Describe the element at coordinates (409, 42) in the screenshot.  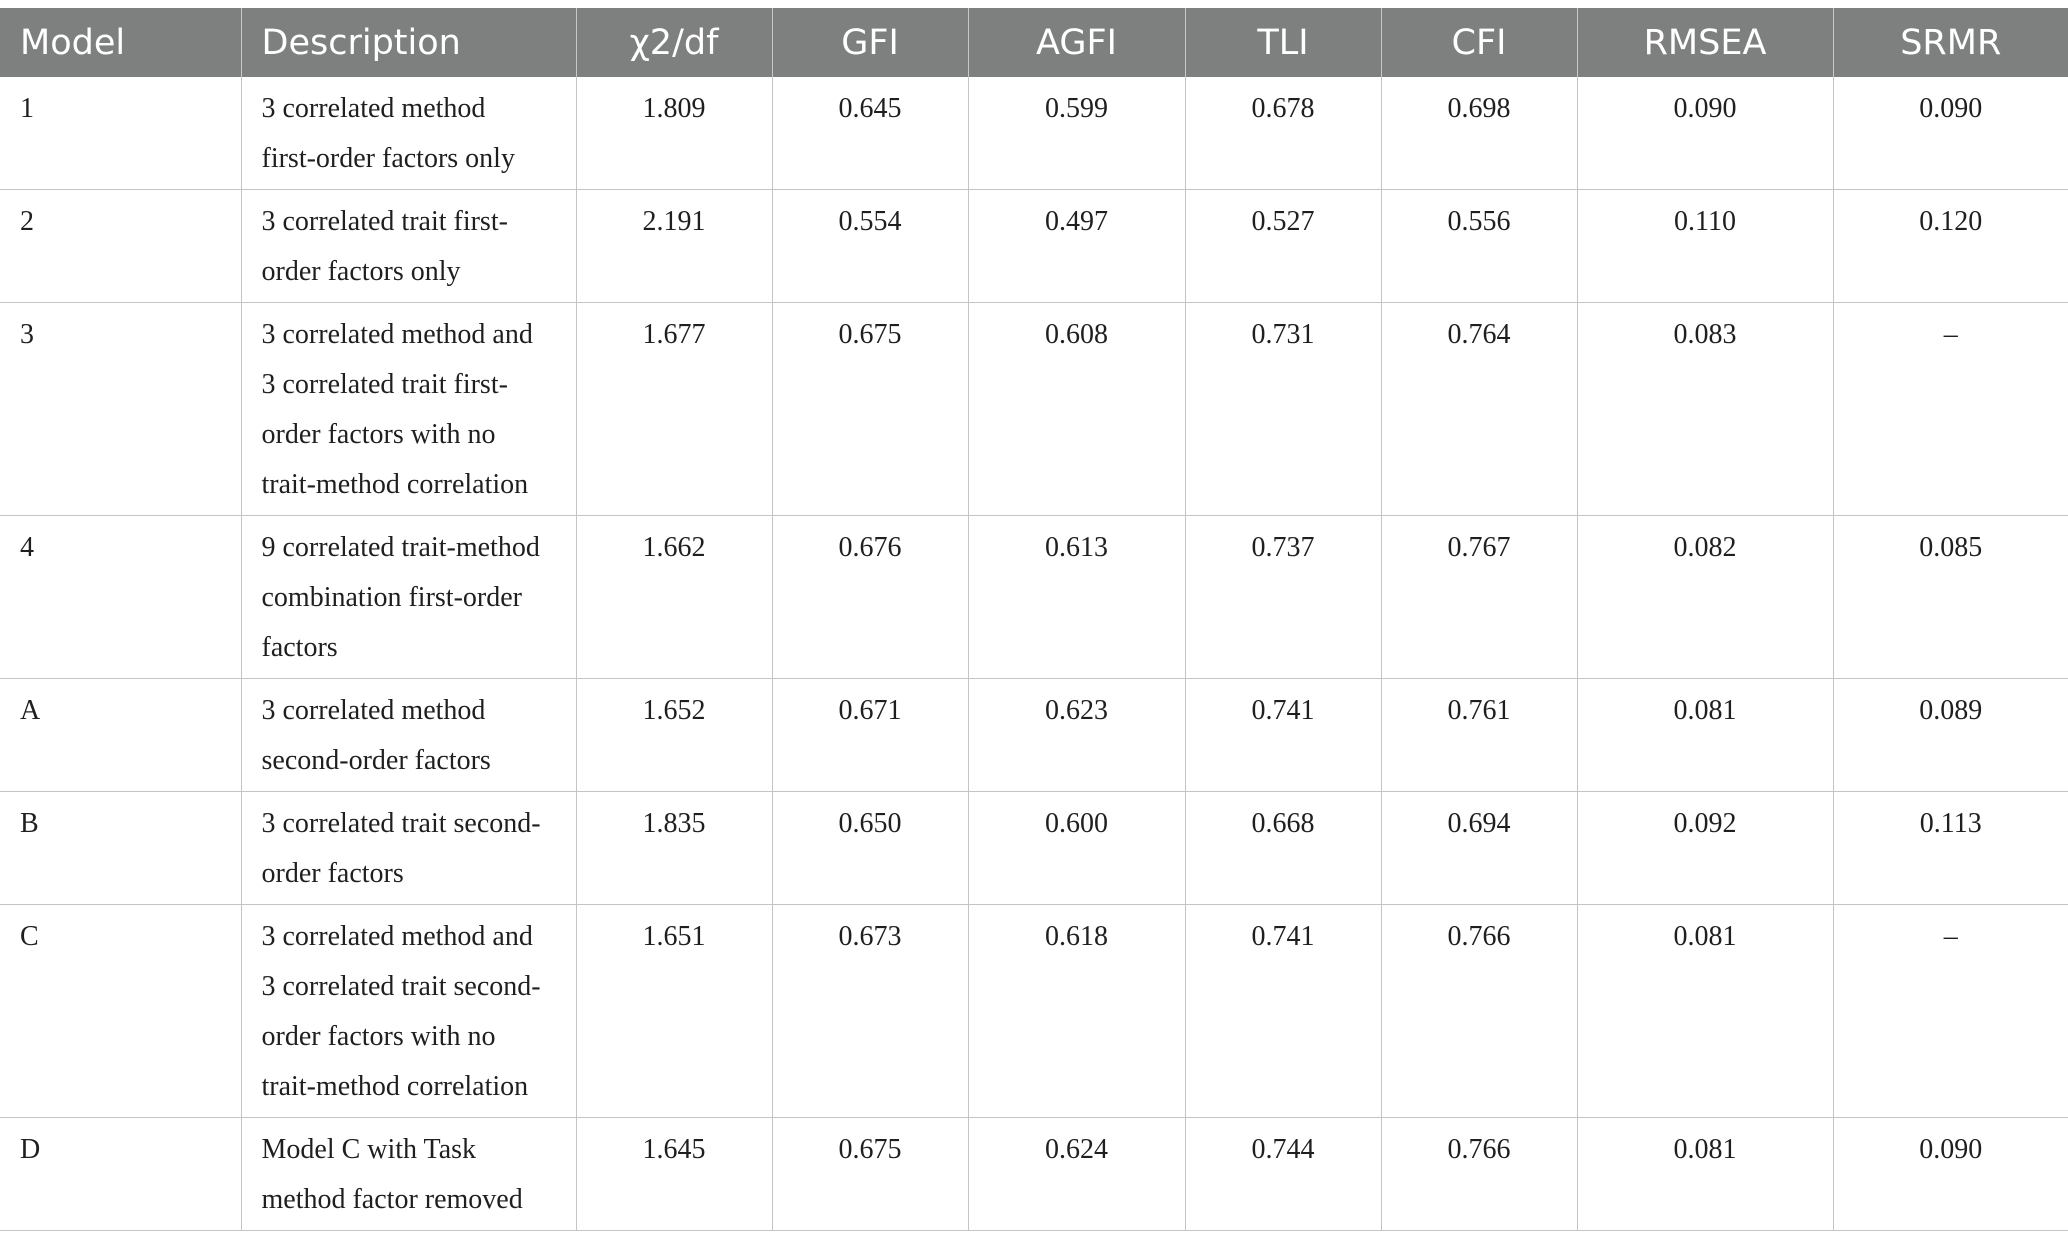
I see `header-description: Description` at that location.